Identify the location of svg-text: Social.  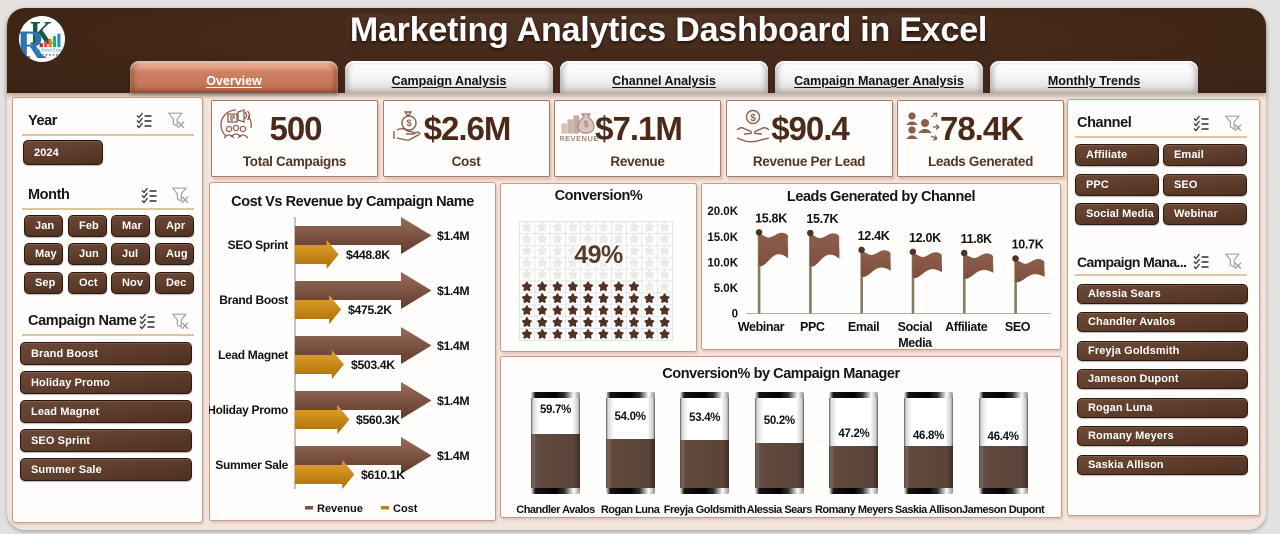
(915, 327).